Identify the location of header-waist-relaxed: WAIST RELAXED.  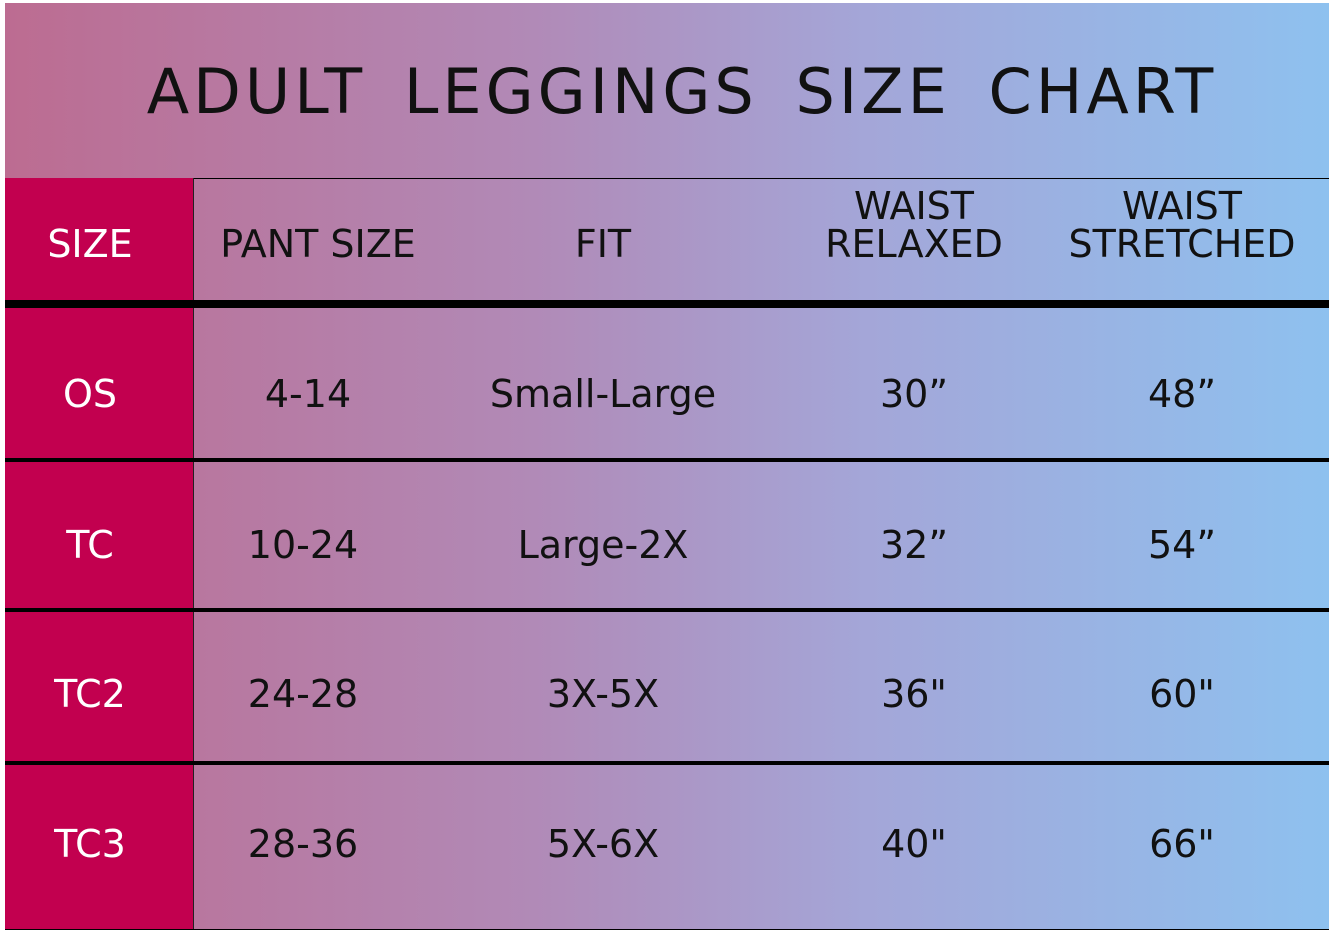
(914, 225).